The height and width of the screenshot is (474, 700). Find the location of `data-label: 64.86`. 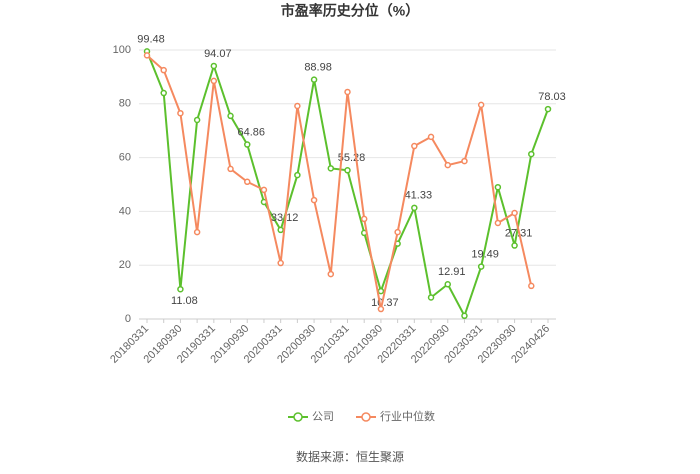

data-label: 64.86 is located at coordinates (251, 132).